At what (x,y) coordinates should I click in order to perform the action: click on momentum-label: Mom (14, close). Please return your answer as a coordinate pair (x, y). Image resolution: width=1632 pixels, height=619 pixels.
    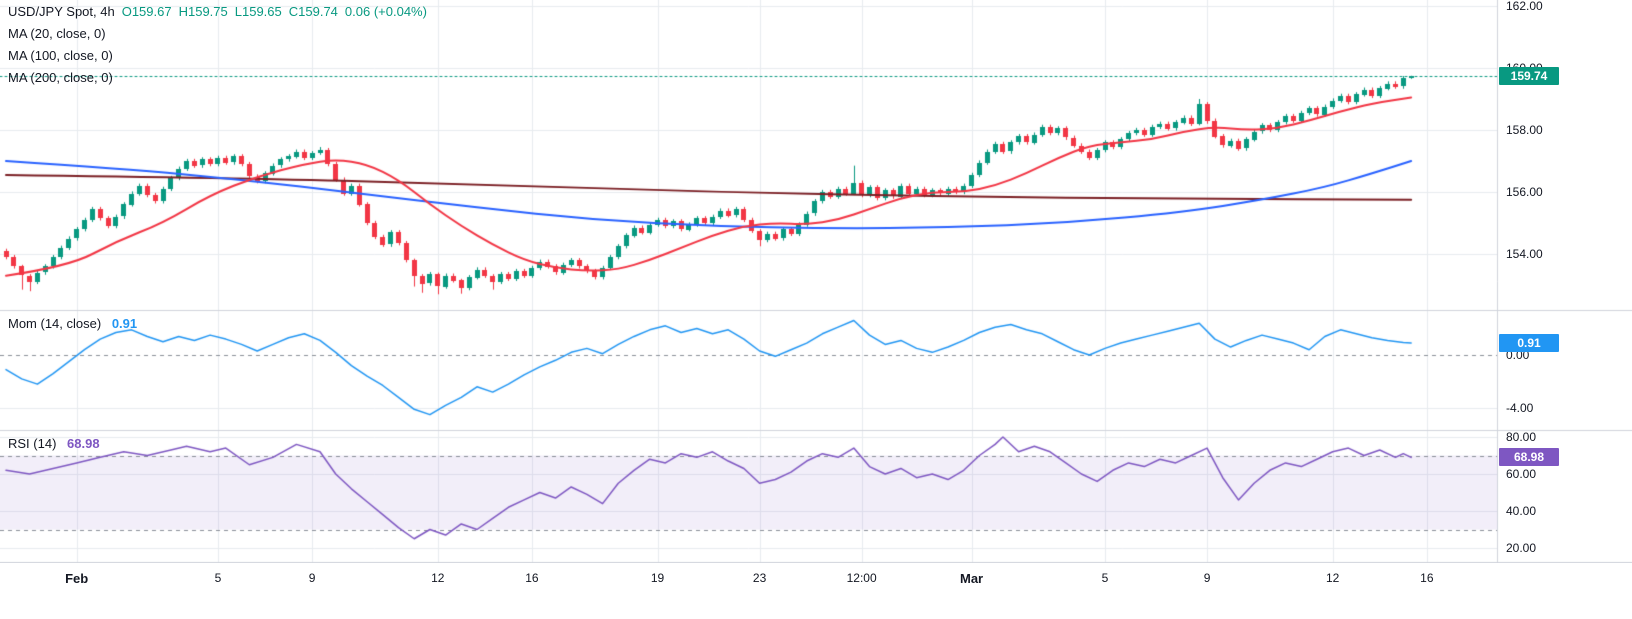
    Looking at the image, I should click on (55, 323).